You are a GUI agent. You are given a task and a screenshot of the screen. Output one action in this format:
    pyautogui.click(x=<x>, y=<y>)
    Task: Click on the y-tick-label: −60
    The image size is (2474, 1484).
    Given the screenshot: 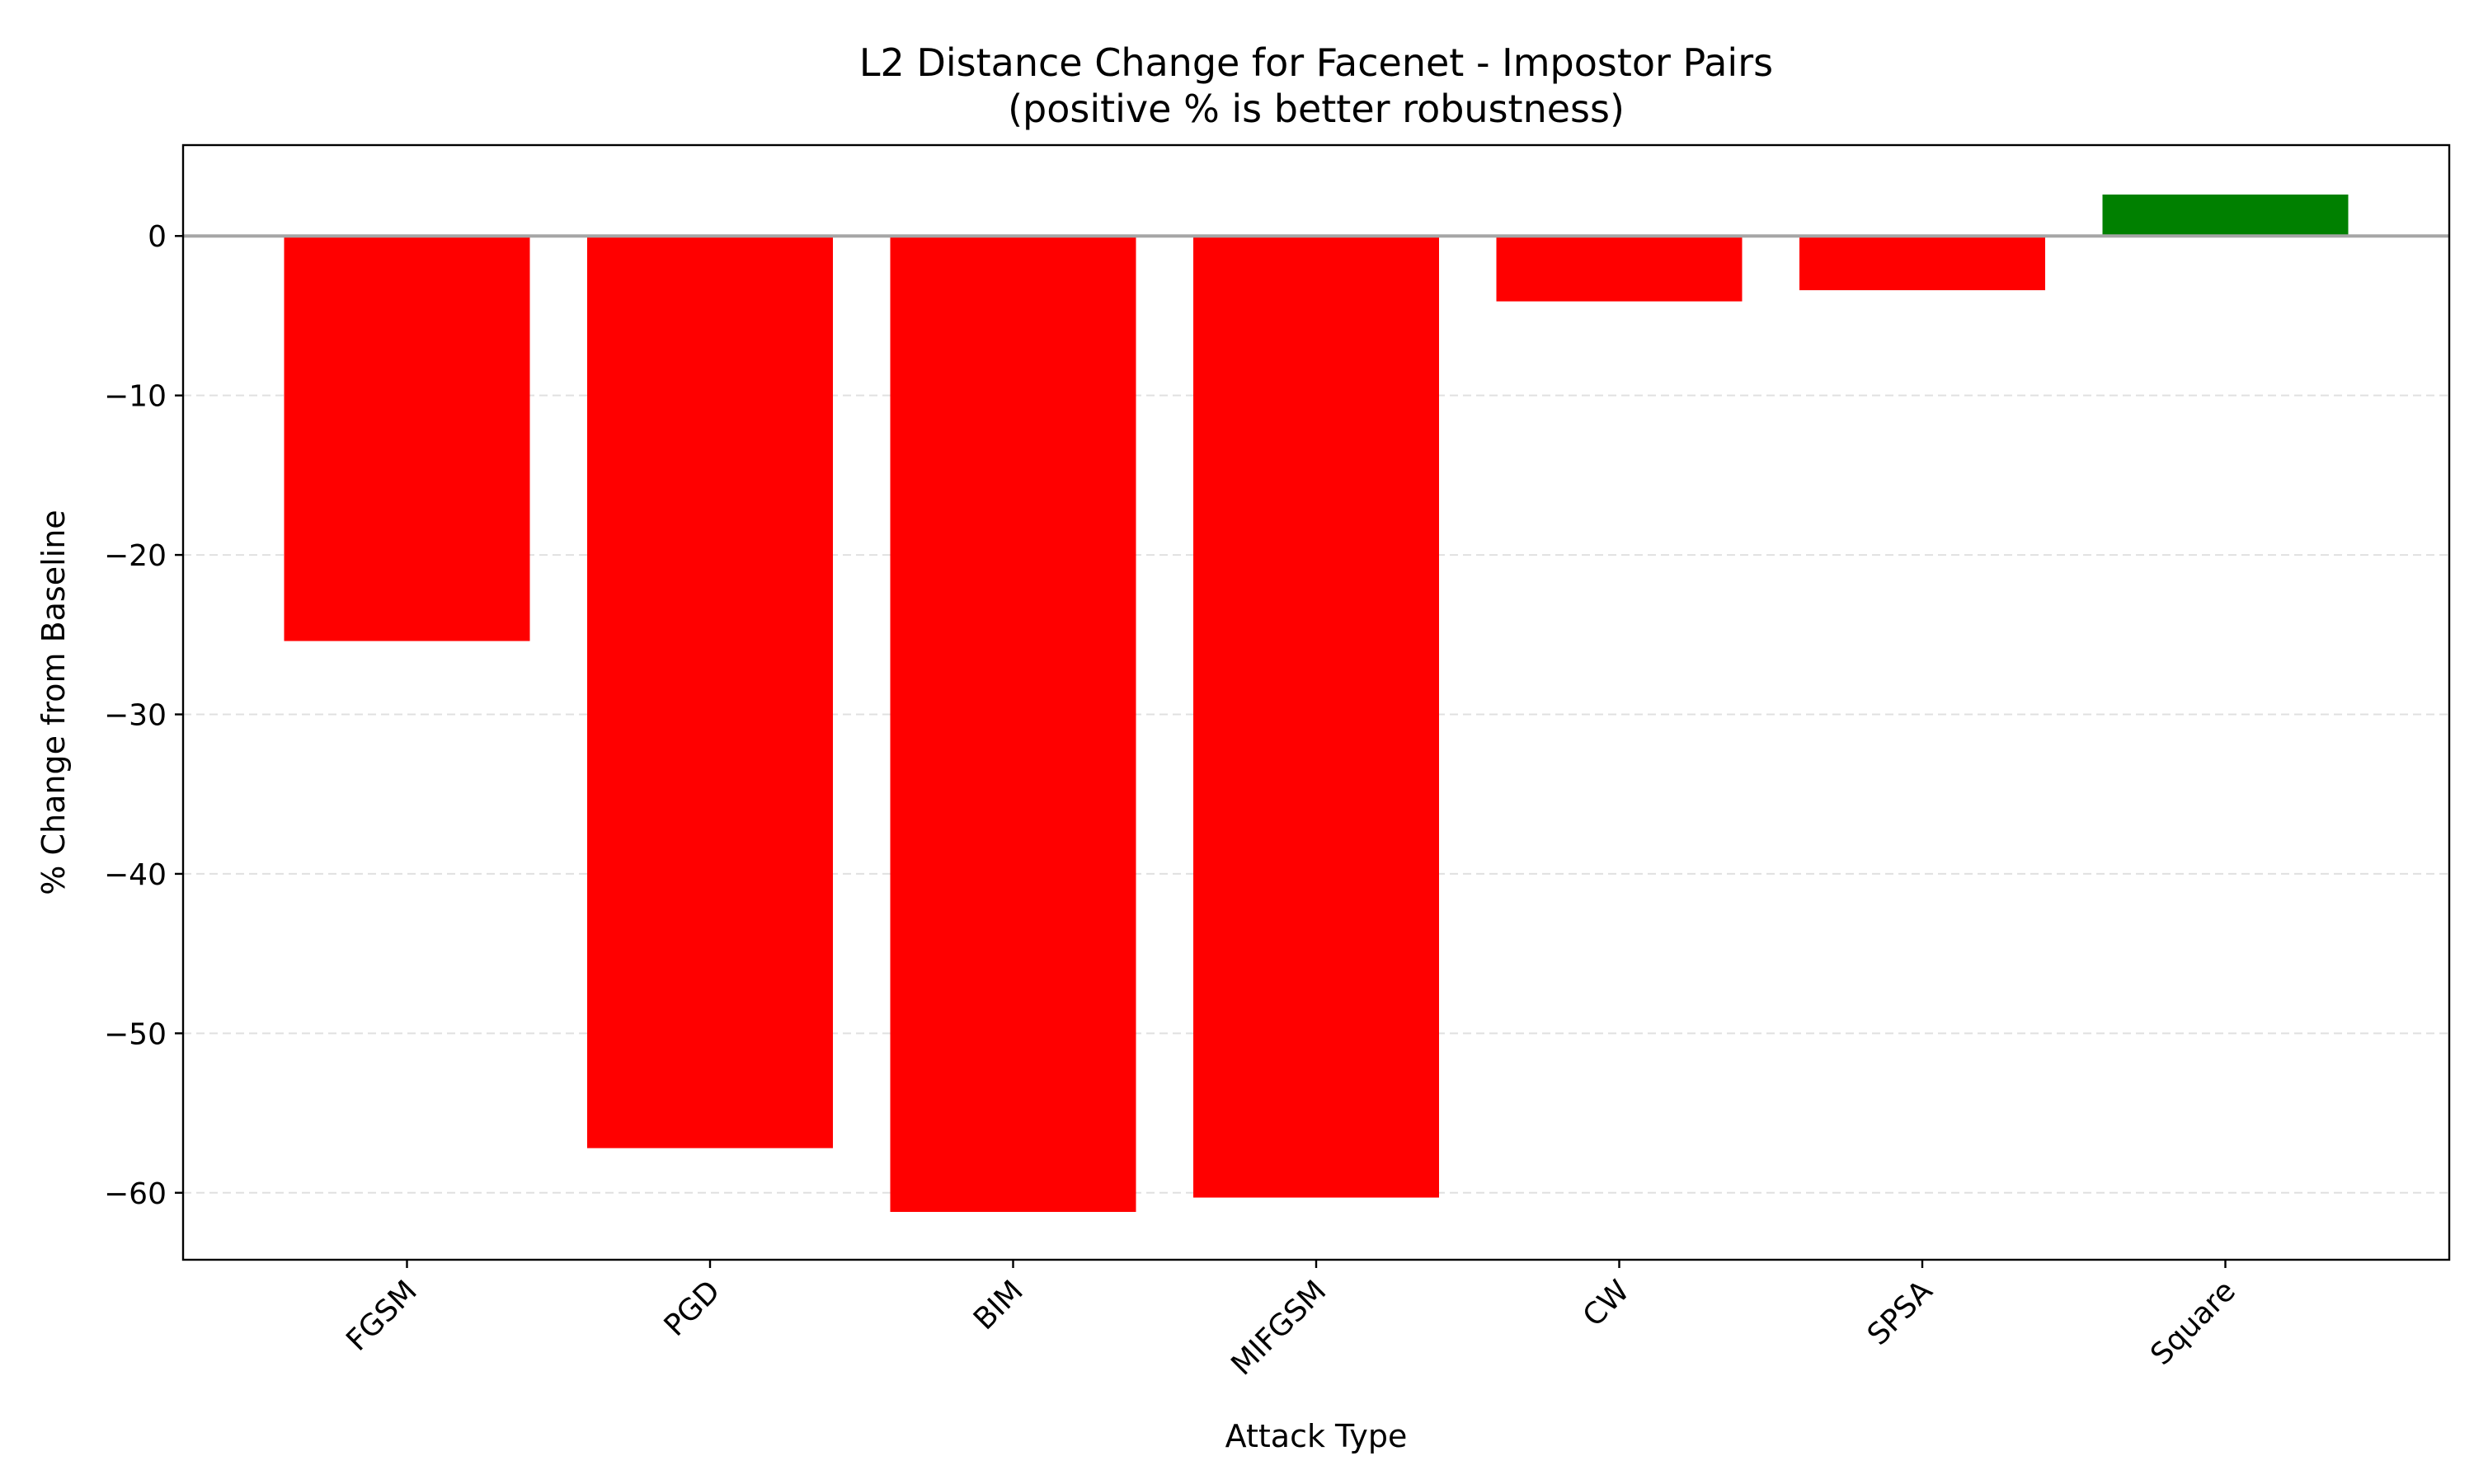 What is the action you would take?
    pyautogui.click(x=135, y=1194)
    